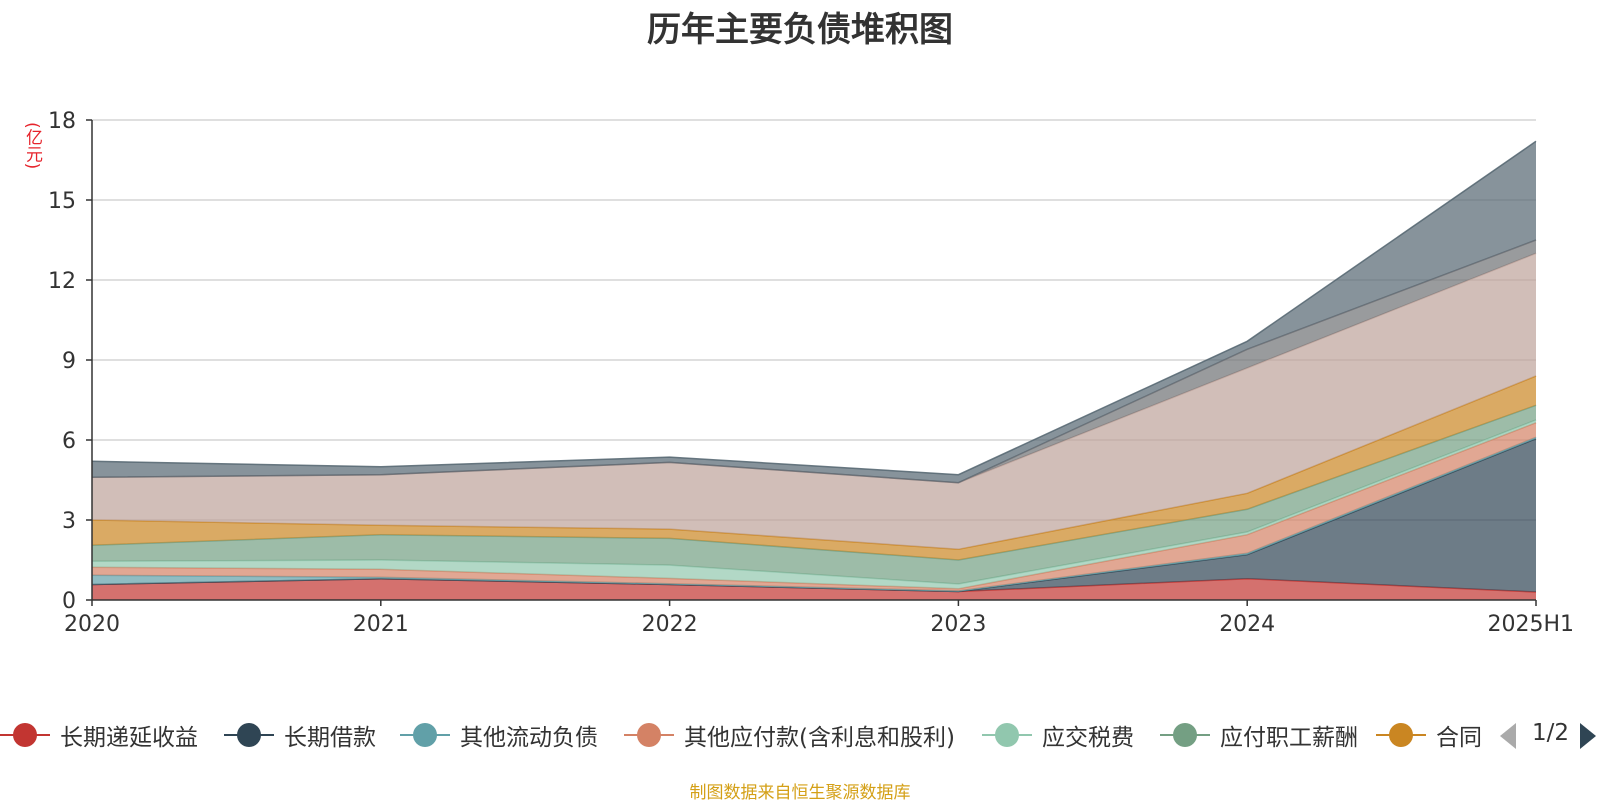 This screenshot has height=803, width=1600. Describe the element at coordinates (32, 146) in the screenshot. I see `y-axis-unit: (亿元)` at that location.